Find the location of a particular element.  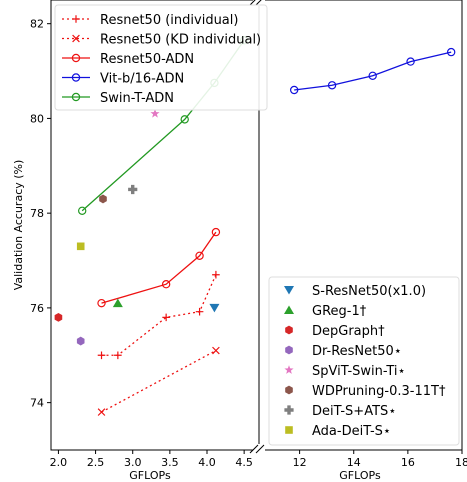

x-tick-label: 4.0 is located at coordinates (207, 462).